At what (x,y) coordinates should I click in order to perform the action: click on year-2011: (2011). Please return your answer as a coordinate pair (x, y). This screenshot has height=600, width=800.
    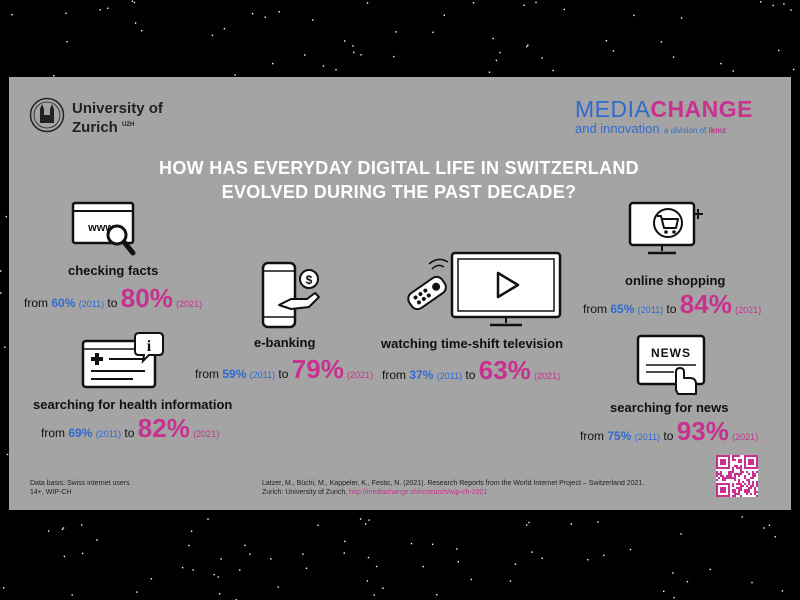
    Looking at the image, I should click on (647, 437).